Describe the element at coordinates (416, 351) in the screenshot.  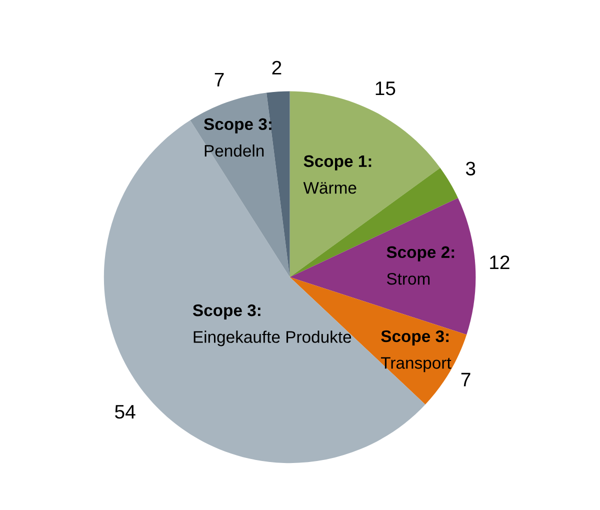
I see `slice-label: Scope 3: Transport` at that location.